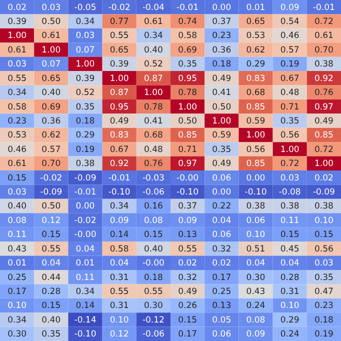 The width and height of the screenshot is (341, 341). I want to click on data-label: 0.13, so click(188, 235).